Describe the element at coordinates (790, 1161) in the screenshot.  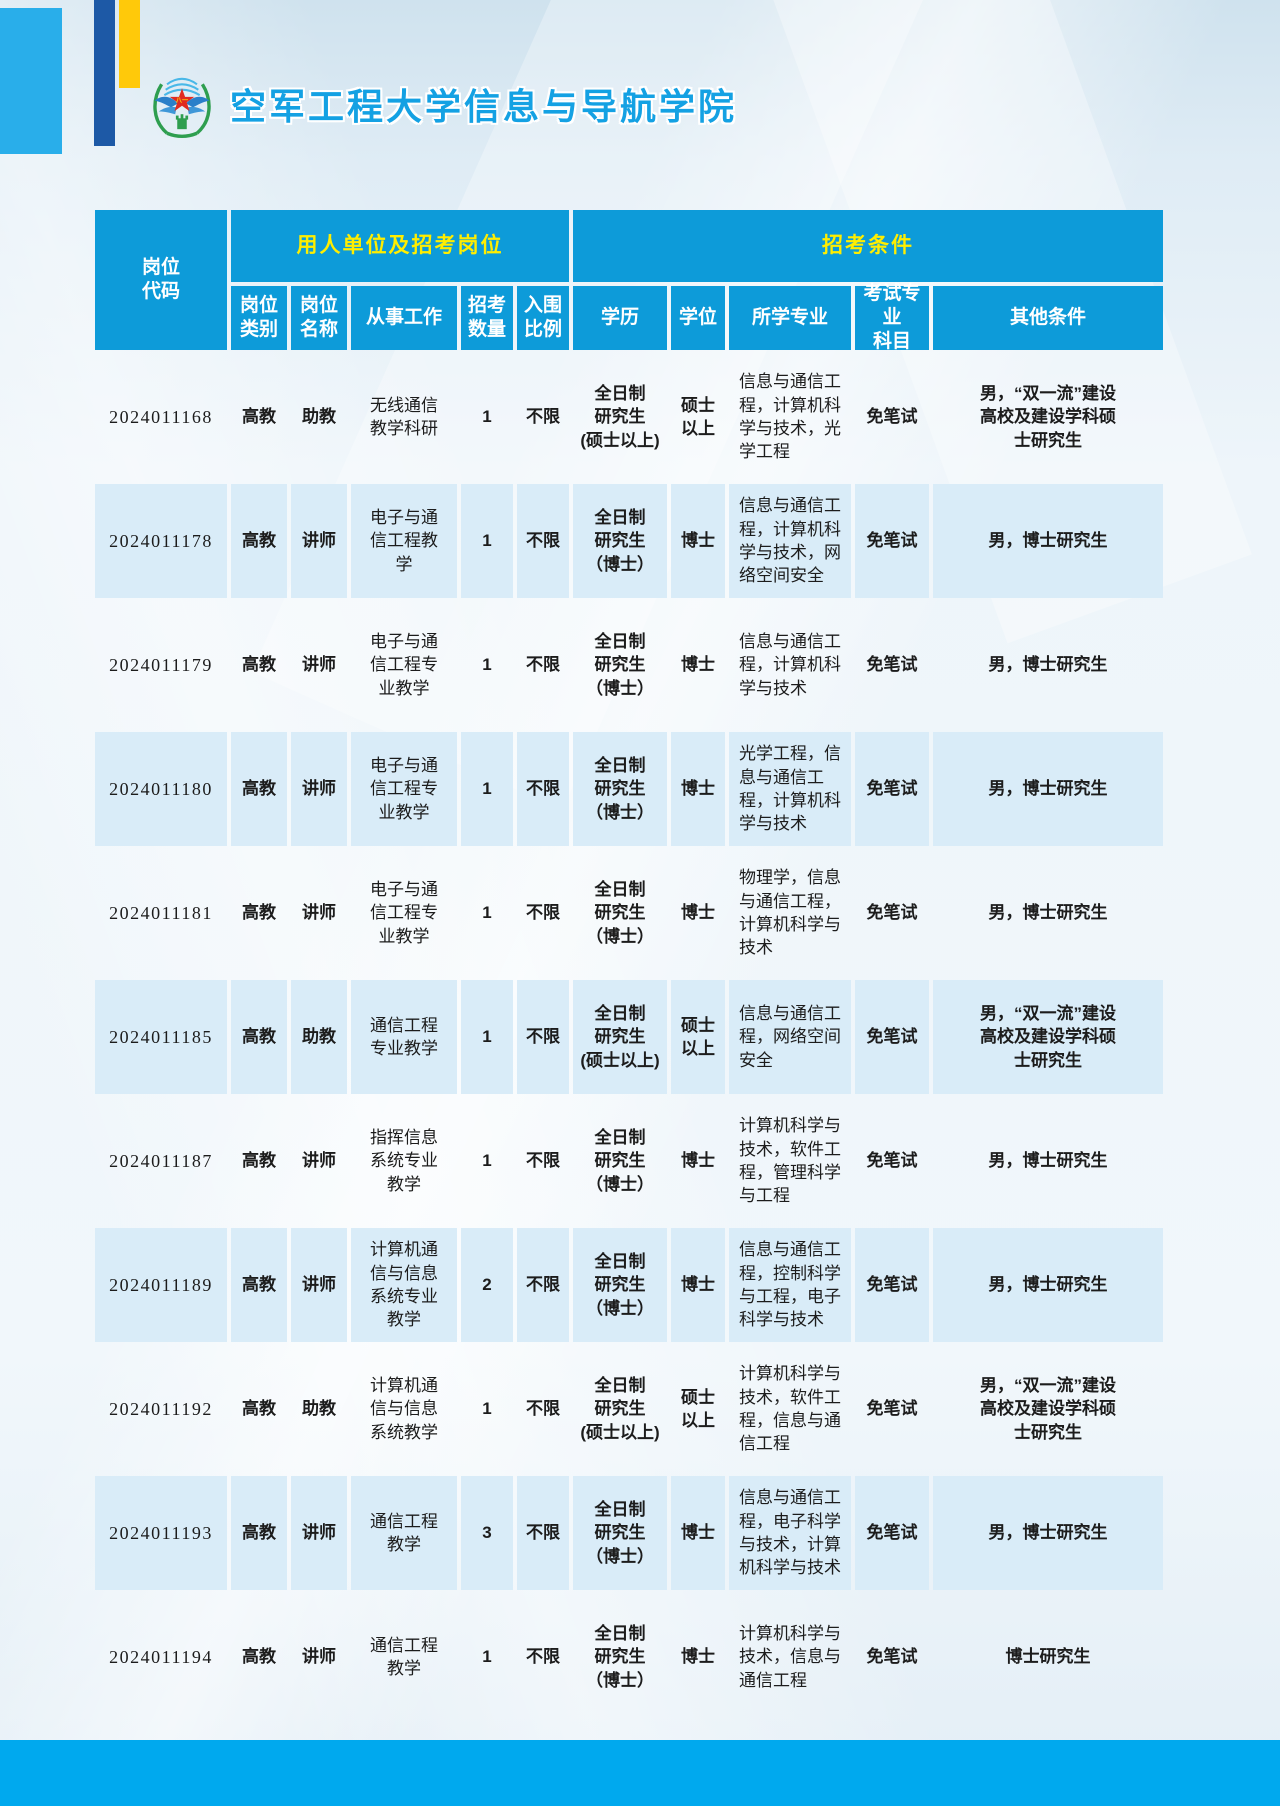
I see `cell-majors: 计算机科学与技术，软件工程，管理科学与工程` at that location.